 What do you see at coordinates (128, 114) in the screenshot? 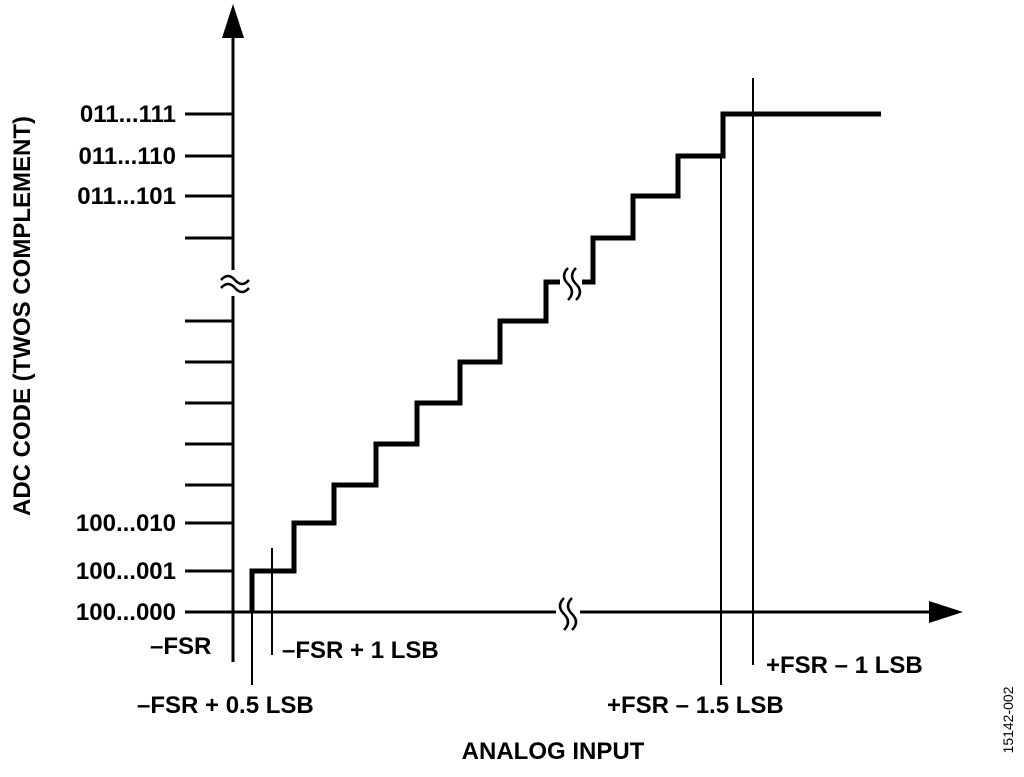
I see `y-tick-label: 011...111` at bounding box center [128, 114].